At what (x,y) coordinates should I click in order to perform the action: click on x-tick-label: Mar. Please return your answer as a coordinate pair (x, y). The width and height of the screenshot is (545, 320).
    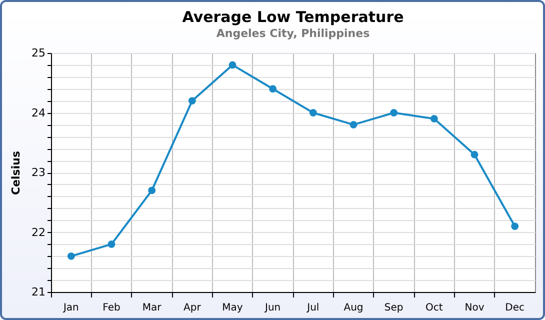
    Looking at the image, I should click on (152, 308).